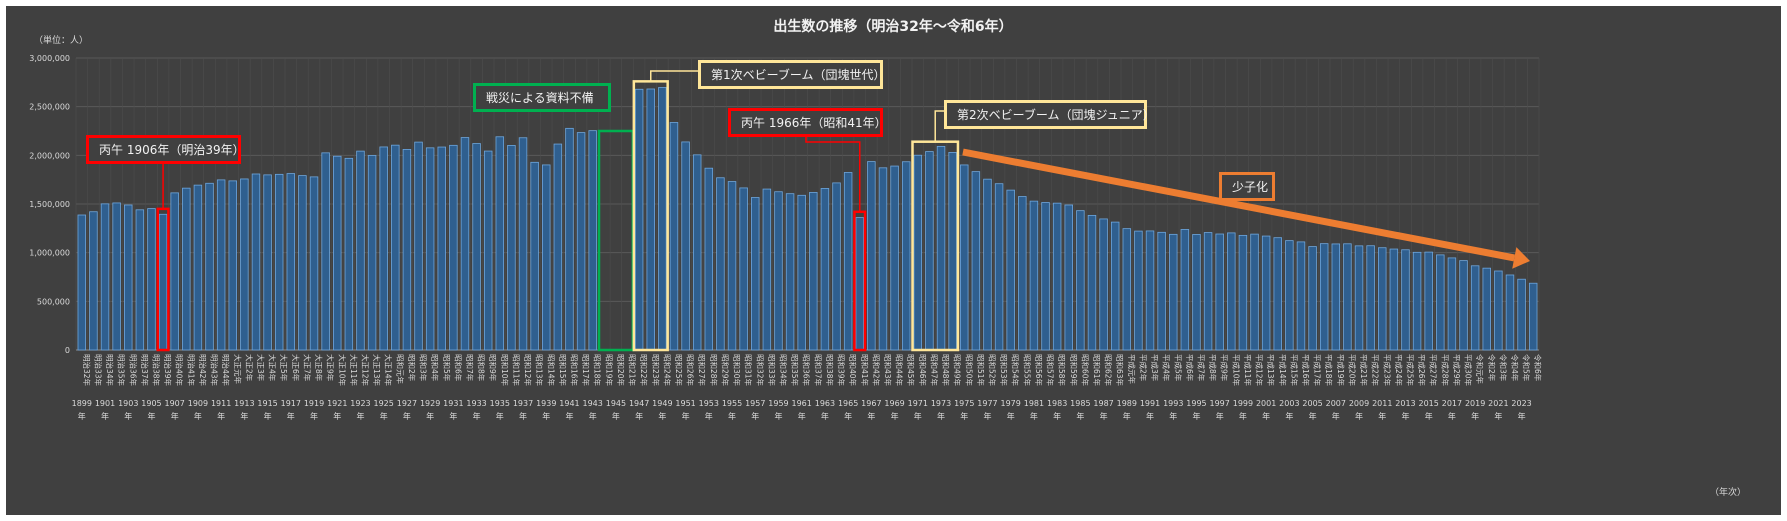  I want to click on x-category-label: 明治42年, so click(203, 370).